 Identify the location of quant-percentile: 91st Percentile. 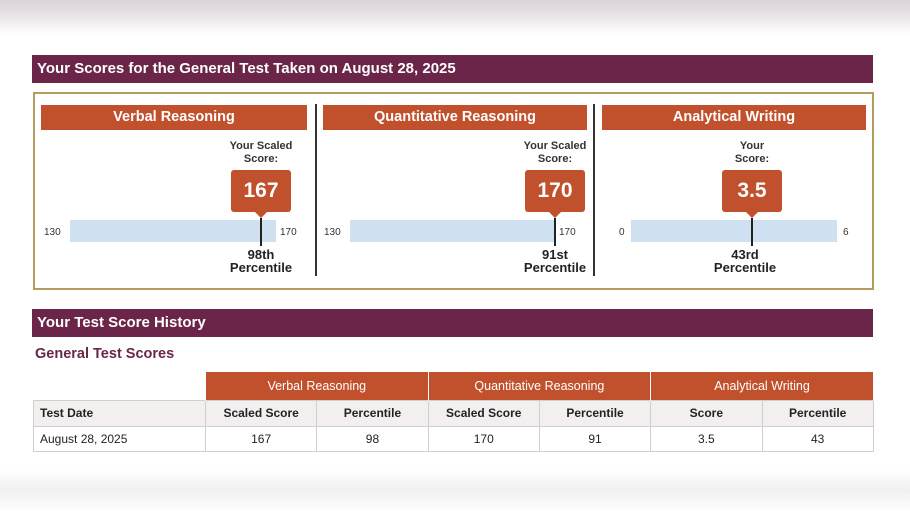
(555, 261).